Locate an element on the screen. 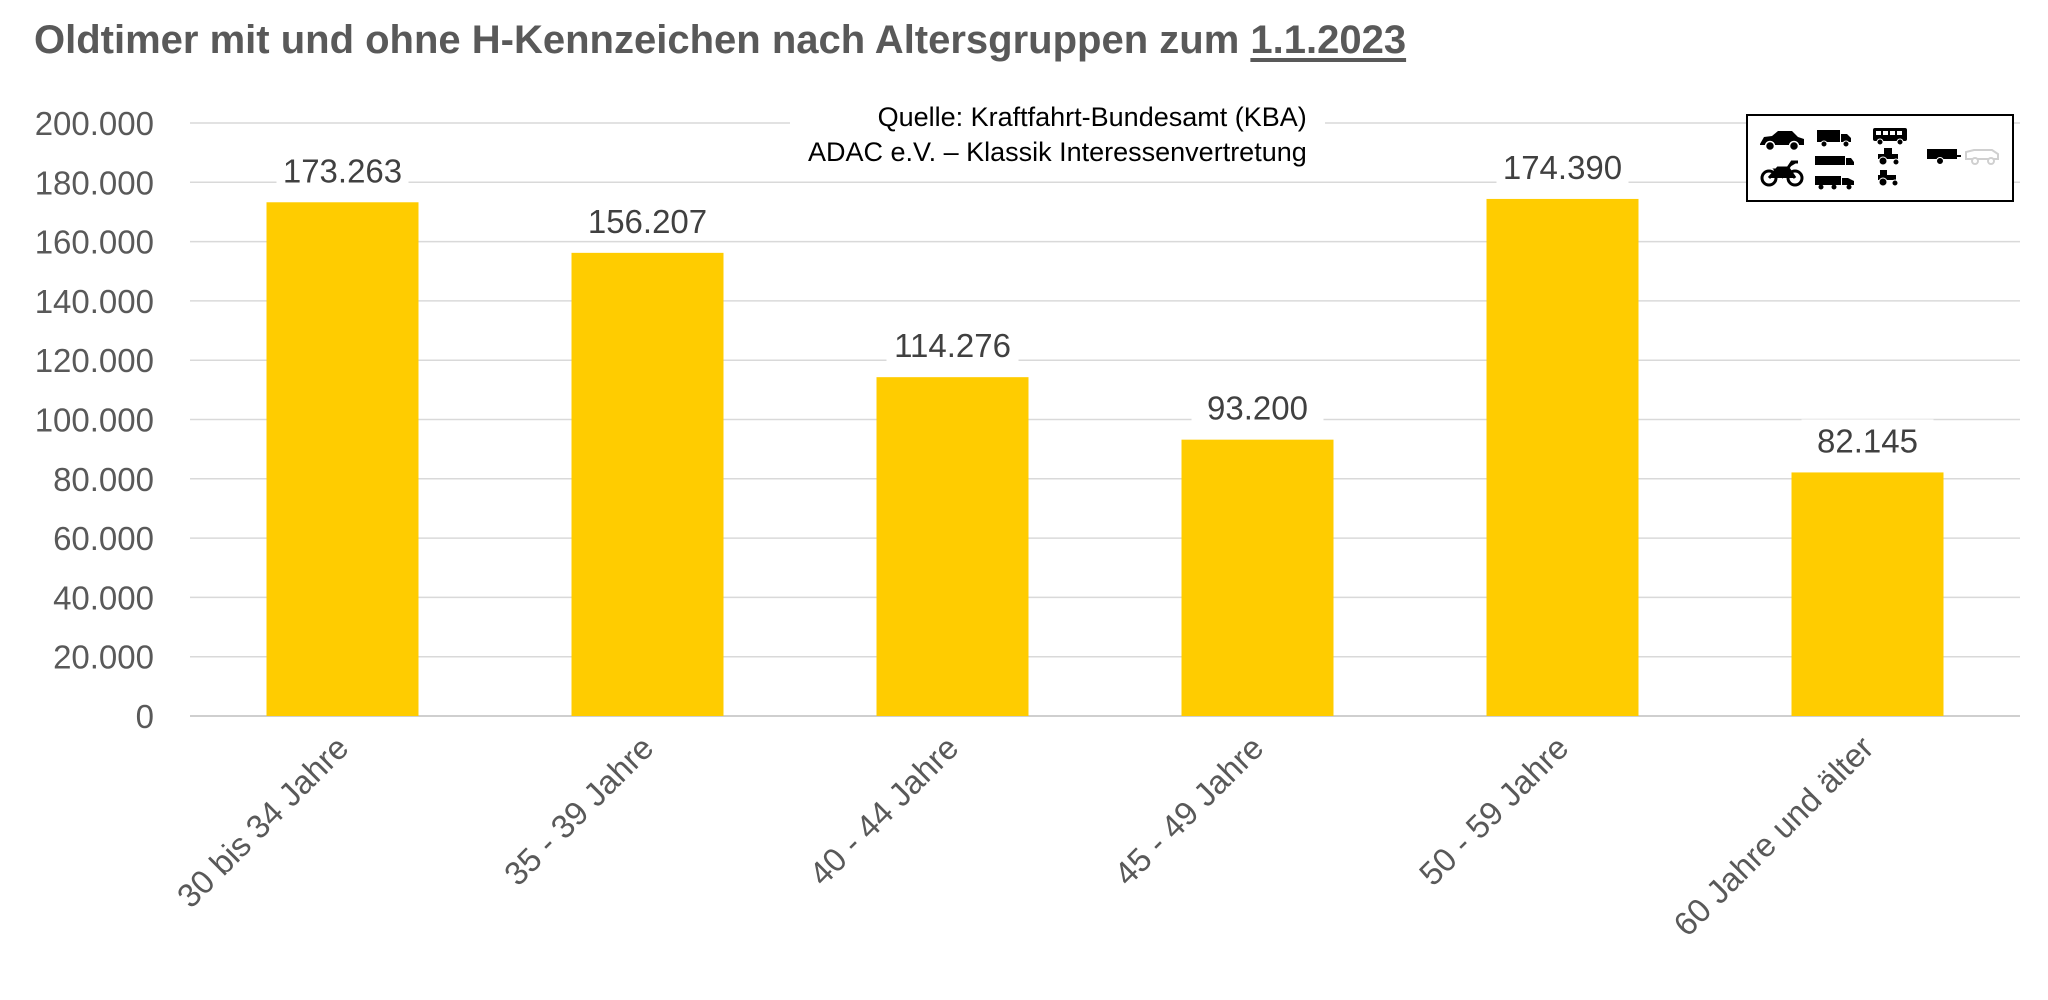 Image resolution: width=2048 pixels, height=1000 pixels. y-tick-label: 60.000 is located at coordinates (103, 538).